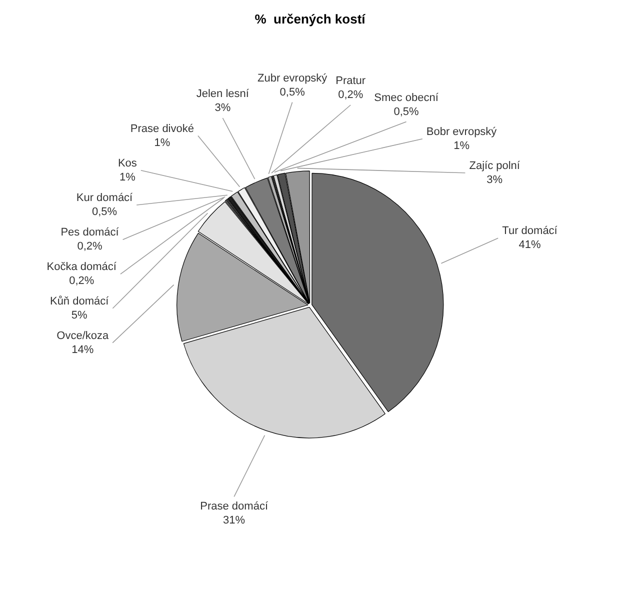 The height and width of the screenshot is (591, 620). What do you see at coordinates (234, 520) in the screenshot?
I see `data-label: 31%` at bounding box center [234, 520].